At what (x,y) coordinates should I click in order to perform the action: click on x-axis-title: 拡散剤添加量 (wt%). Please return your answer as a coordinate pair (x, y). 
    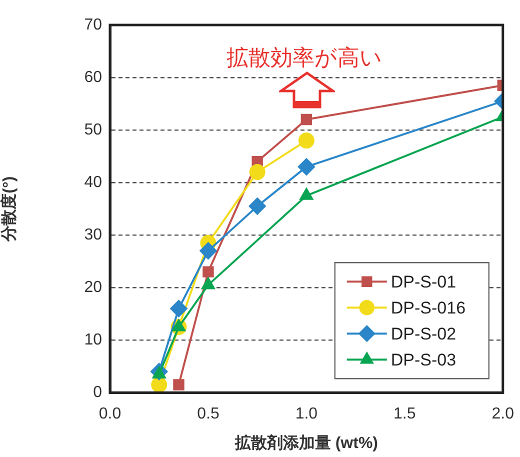
    Looking at the image, I should click on (306, 443).